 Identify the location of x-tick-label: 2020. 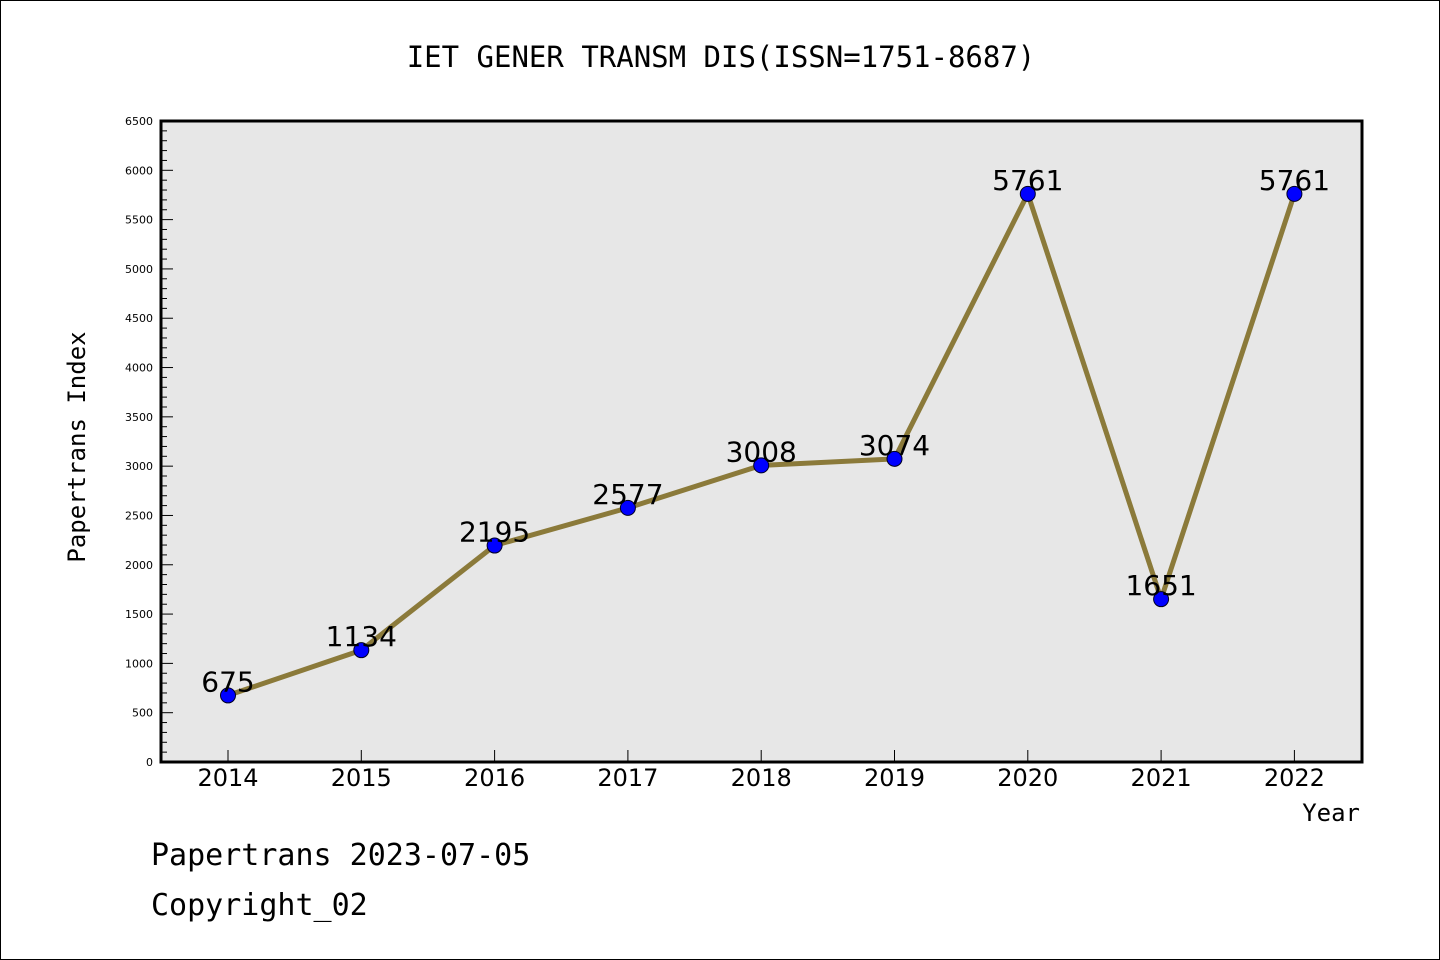
(1027, 778).